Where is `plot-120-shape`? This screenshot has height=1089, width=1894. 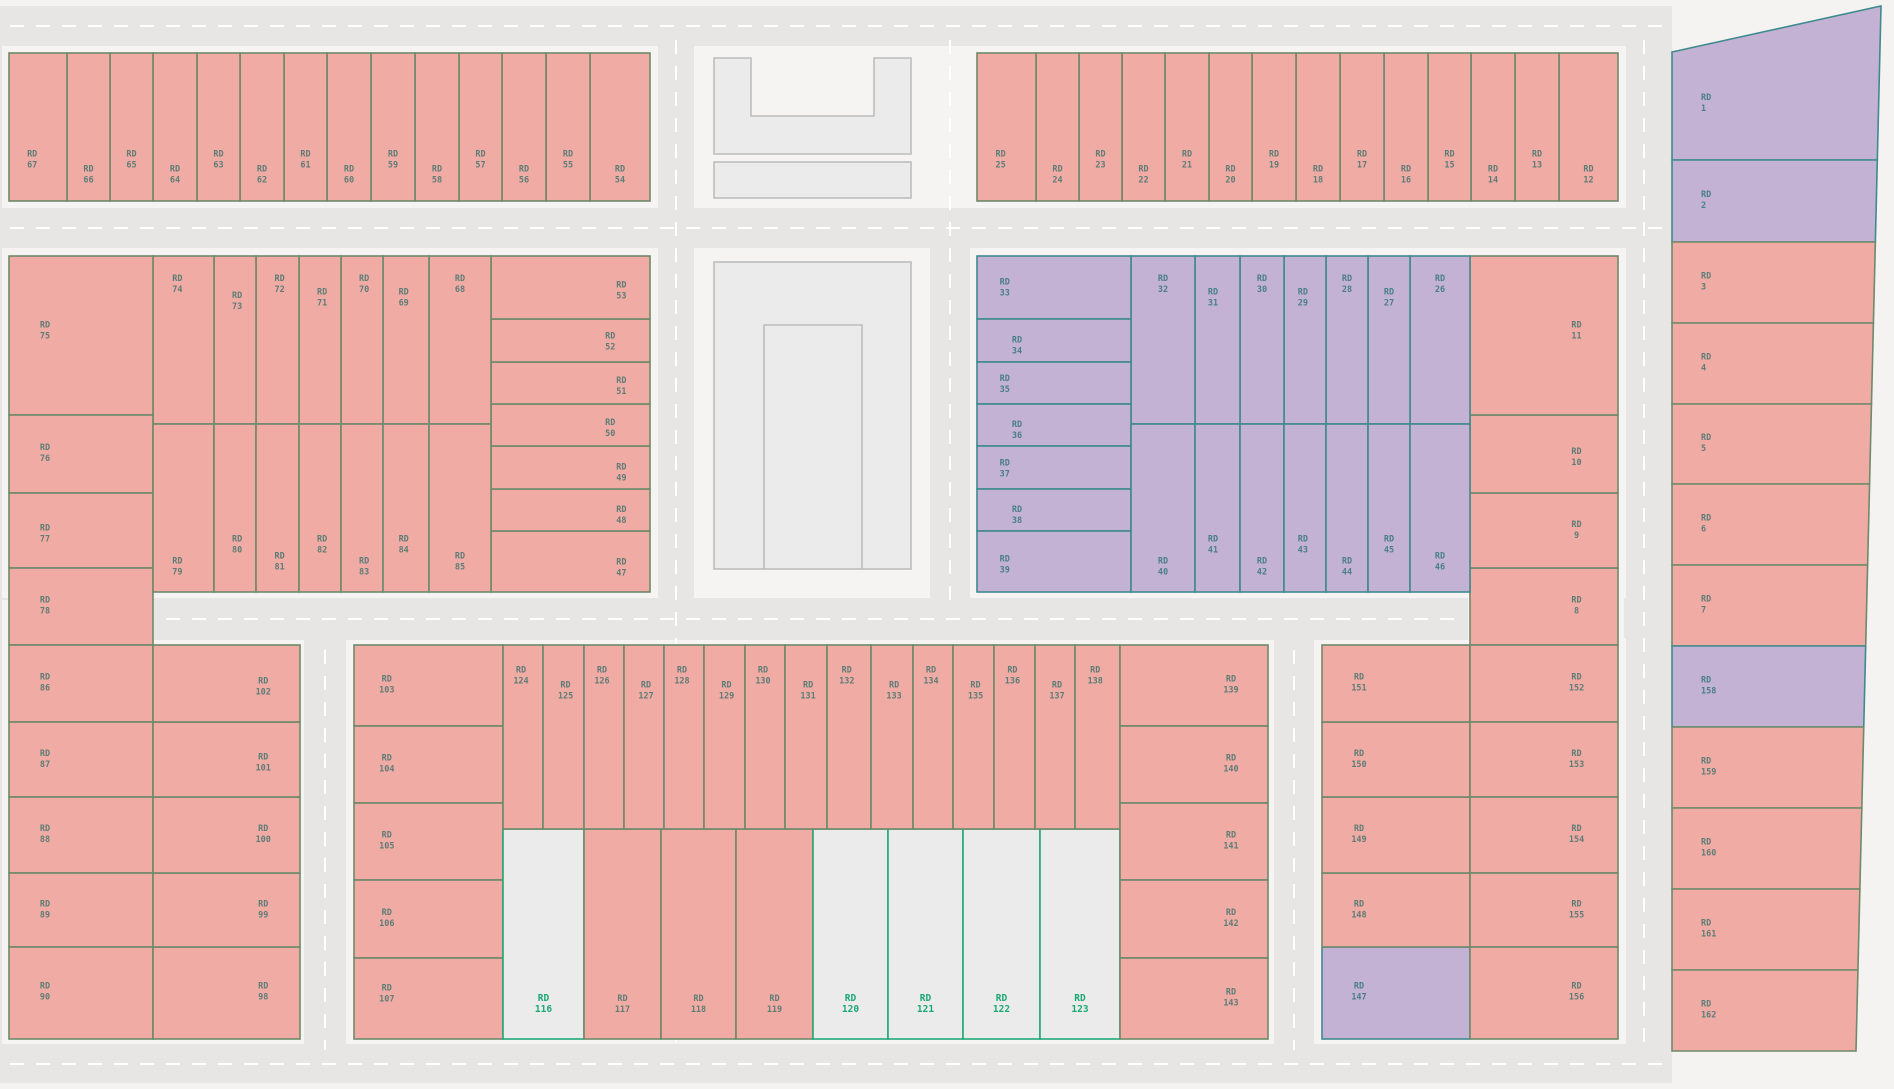
plot-120-shape is located at coordinates (850, 934).